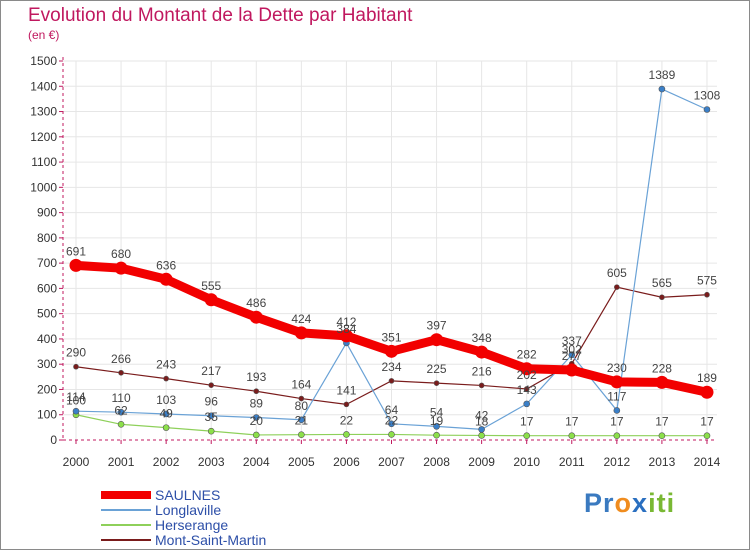 This screenshot has height=550, width=750. Describe the element at coordinates (527, 375) in the screenshot. I see `data-label: 202` at that location.